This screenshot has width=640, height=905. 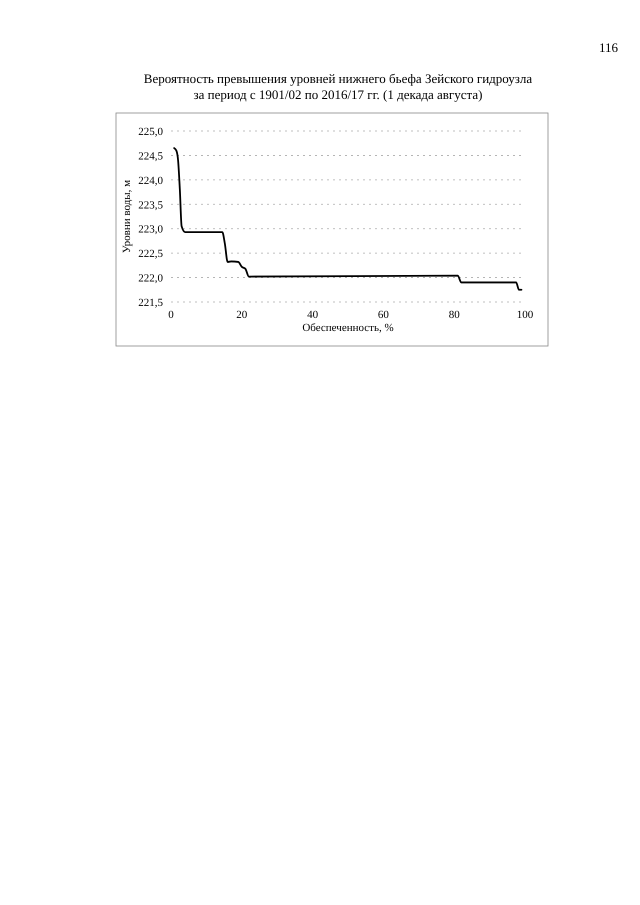 I want to click on chart-title: Вероятность превышения уровней нижнего бьефа Зейского гидроузла за период с 1901/02 по 2016/17 гг. (1 декада августа), so click(x=338, y=86).